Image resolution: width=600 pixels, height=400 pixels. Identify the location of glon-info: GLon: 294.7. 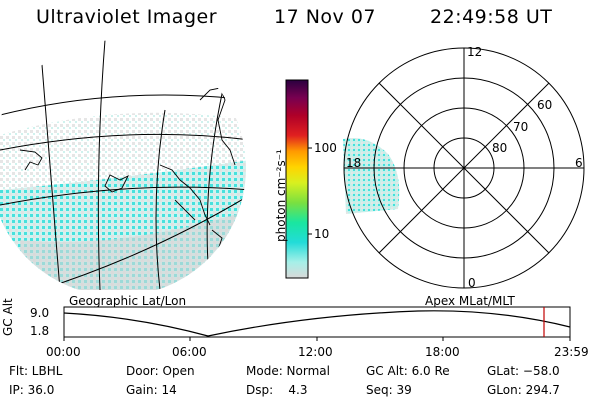
(523, 390).